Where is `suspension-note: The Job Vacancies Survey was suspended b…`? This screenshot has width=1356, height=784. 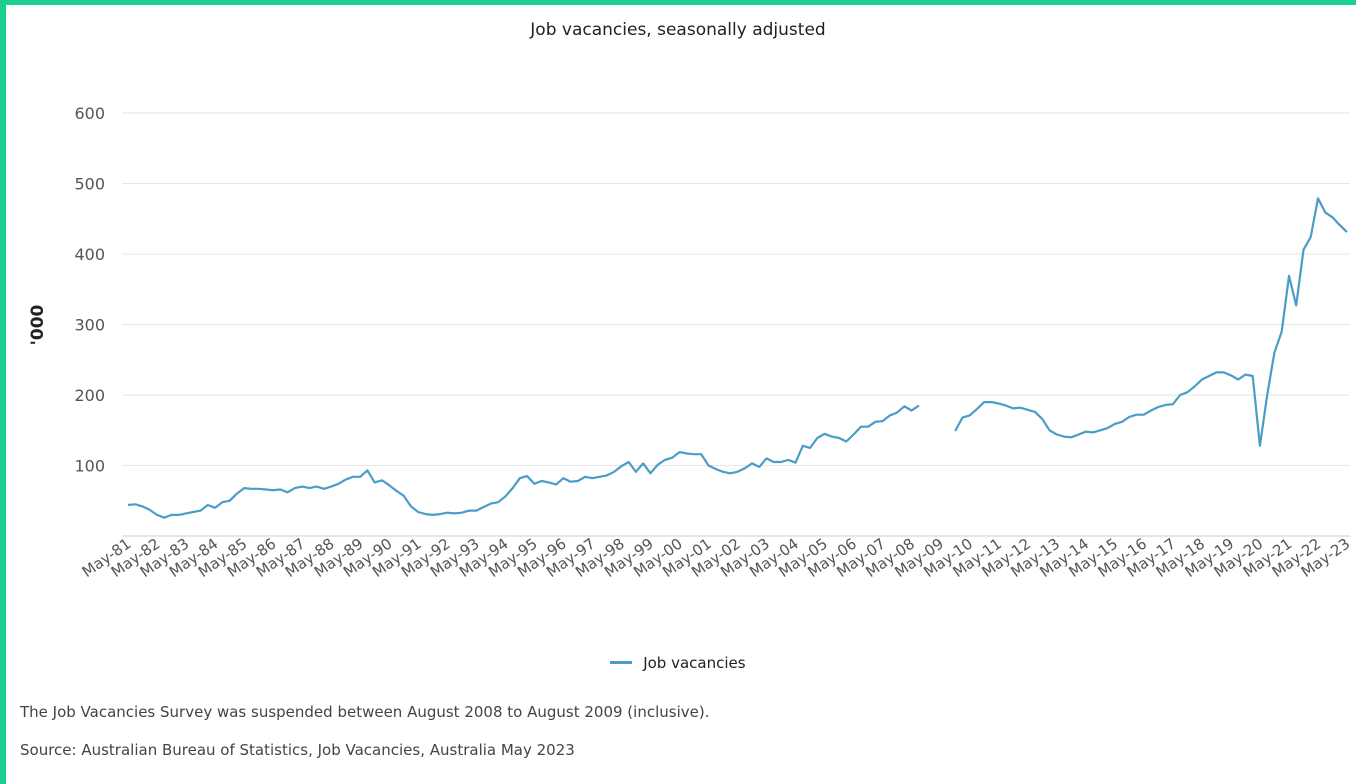 suspension-note: The Job Vacancies Survey was suspended b… is located at coordinates (365, 712).